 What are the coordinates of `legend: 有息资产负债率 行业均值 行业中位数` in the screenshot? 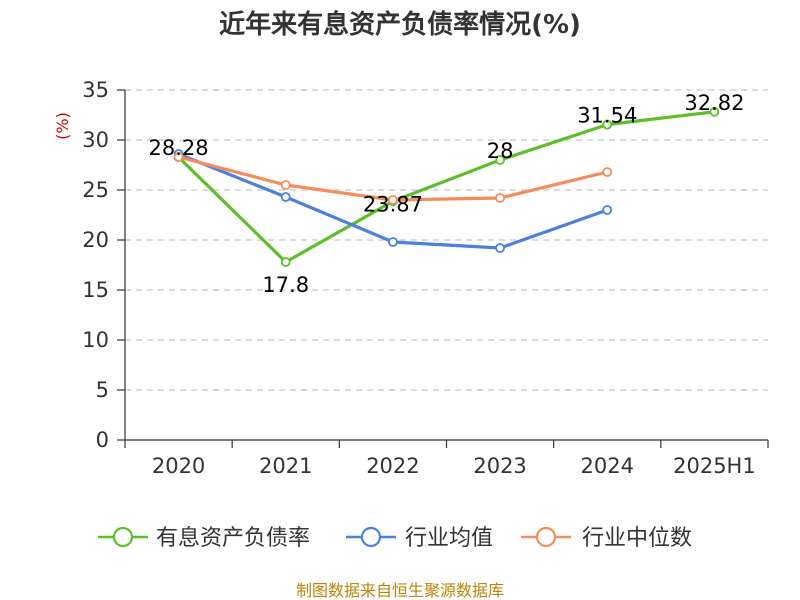 It's located at (395, 538).